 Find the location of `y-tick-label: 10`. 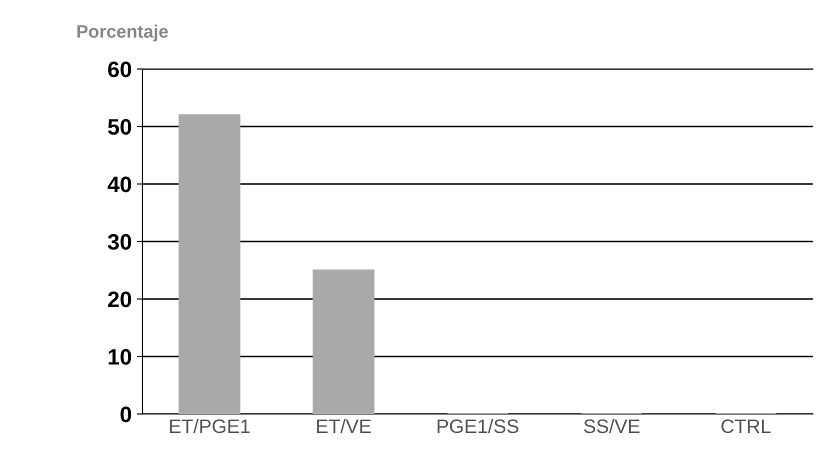

y-tick-label: 10 is located at coordinates (120, 357).